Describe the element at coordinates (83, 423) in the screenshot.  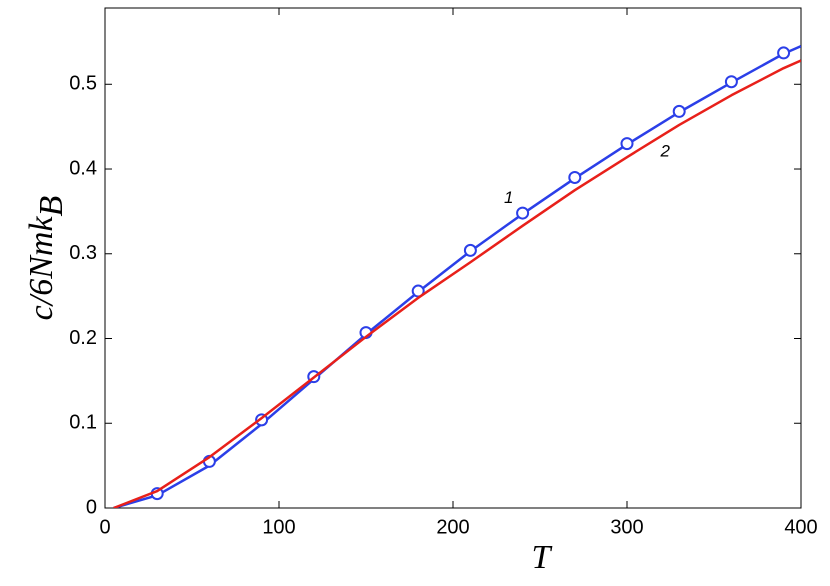
I see `y-tick-label: 0.1` at that location.